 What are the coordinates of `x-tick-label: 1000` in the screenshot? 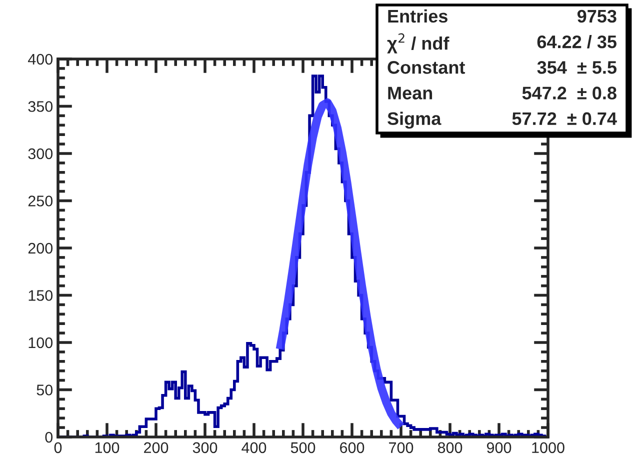 It's located at (548, 448).